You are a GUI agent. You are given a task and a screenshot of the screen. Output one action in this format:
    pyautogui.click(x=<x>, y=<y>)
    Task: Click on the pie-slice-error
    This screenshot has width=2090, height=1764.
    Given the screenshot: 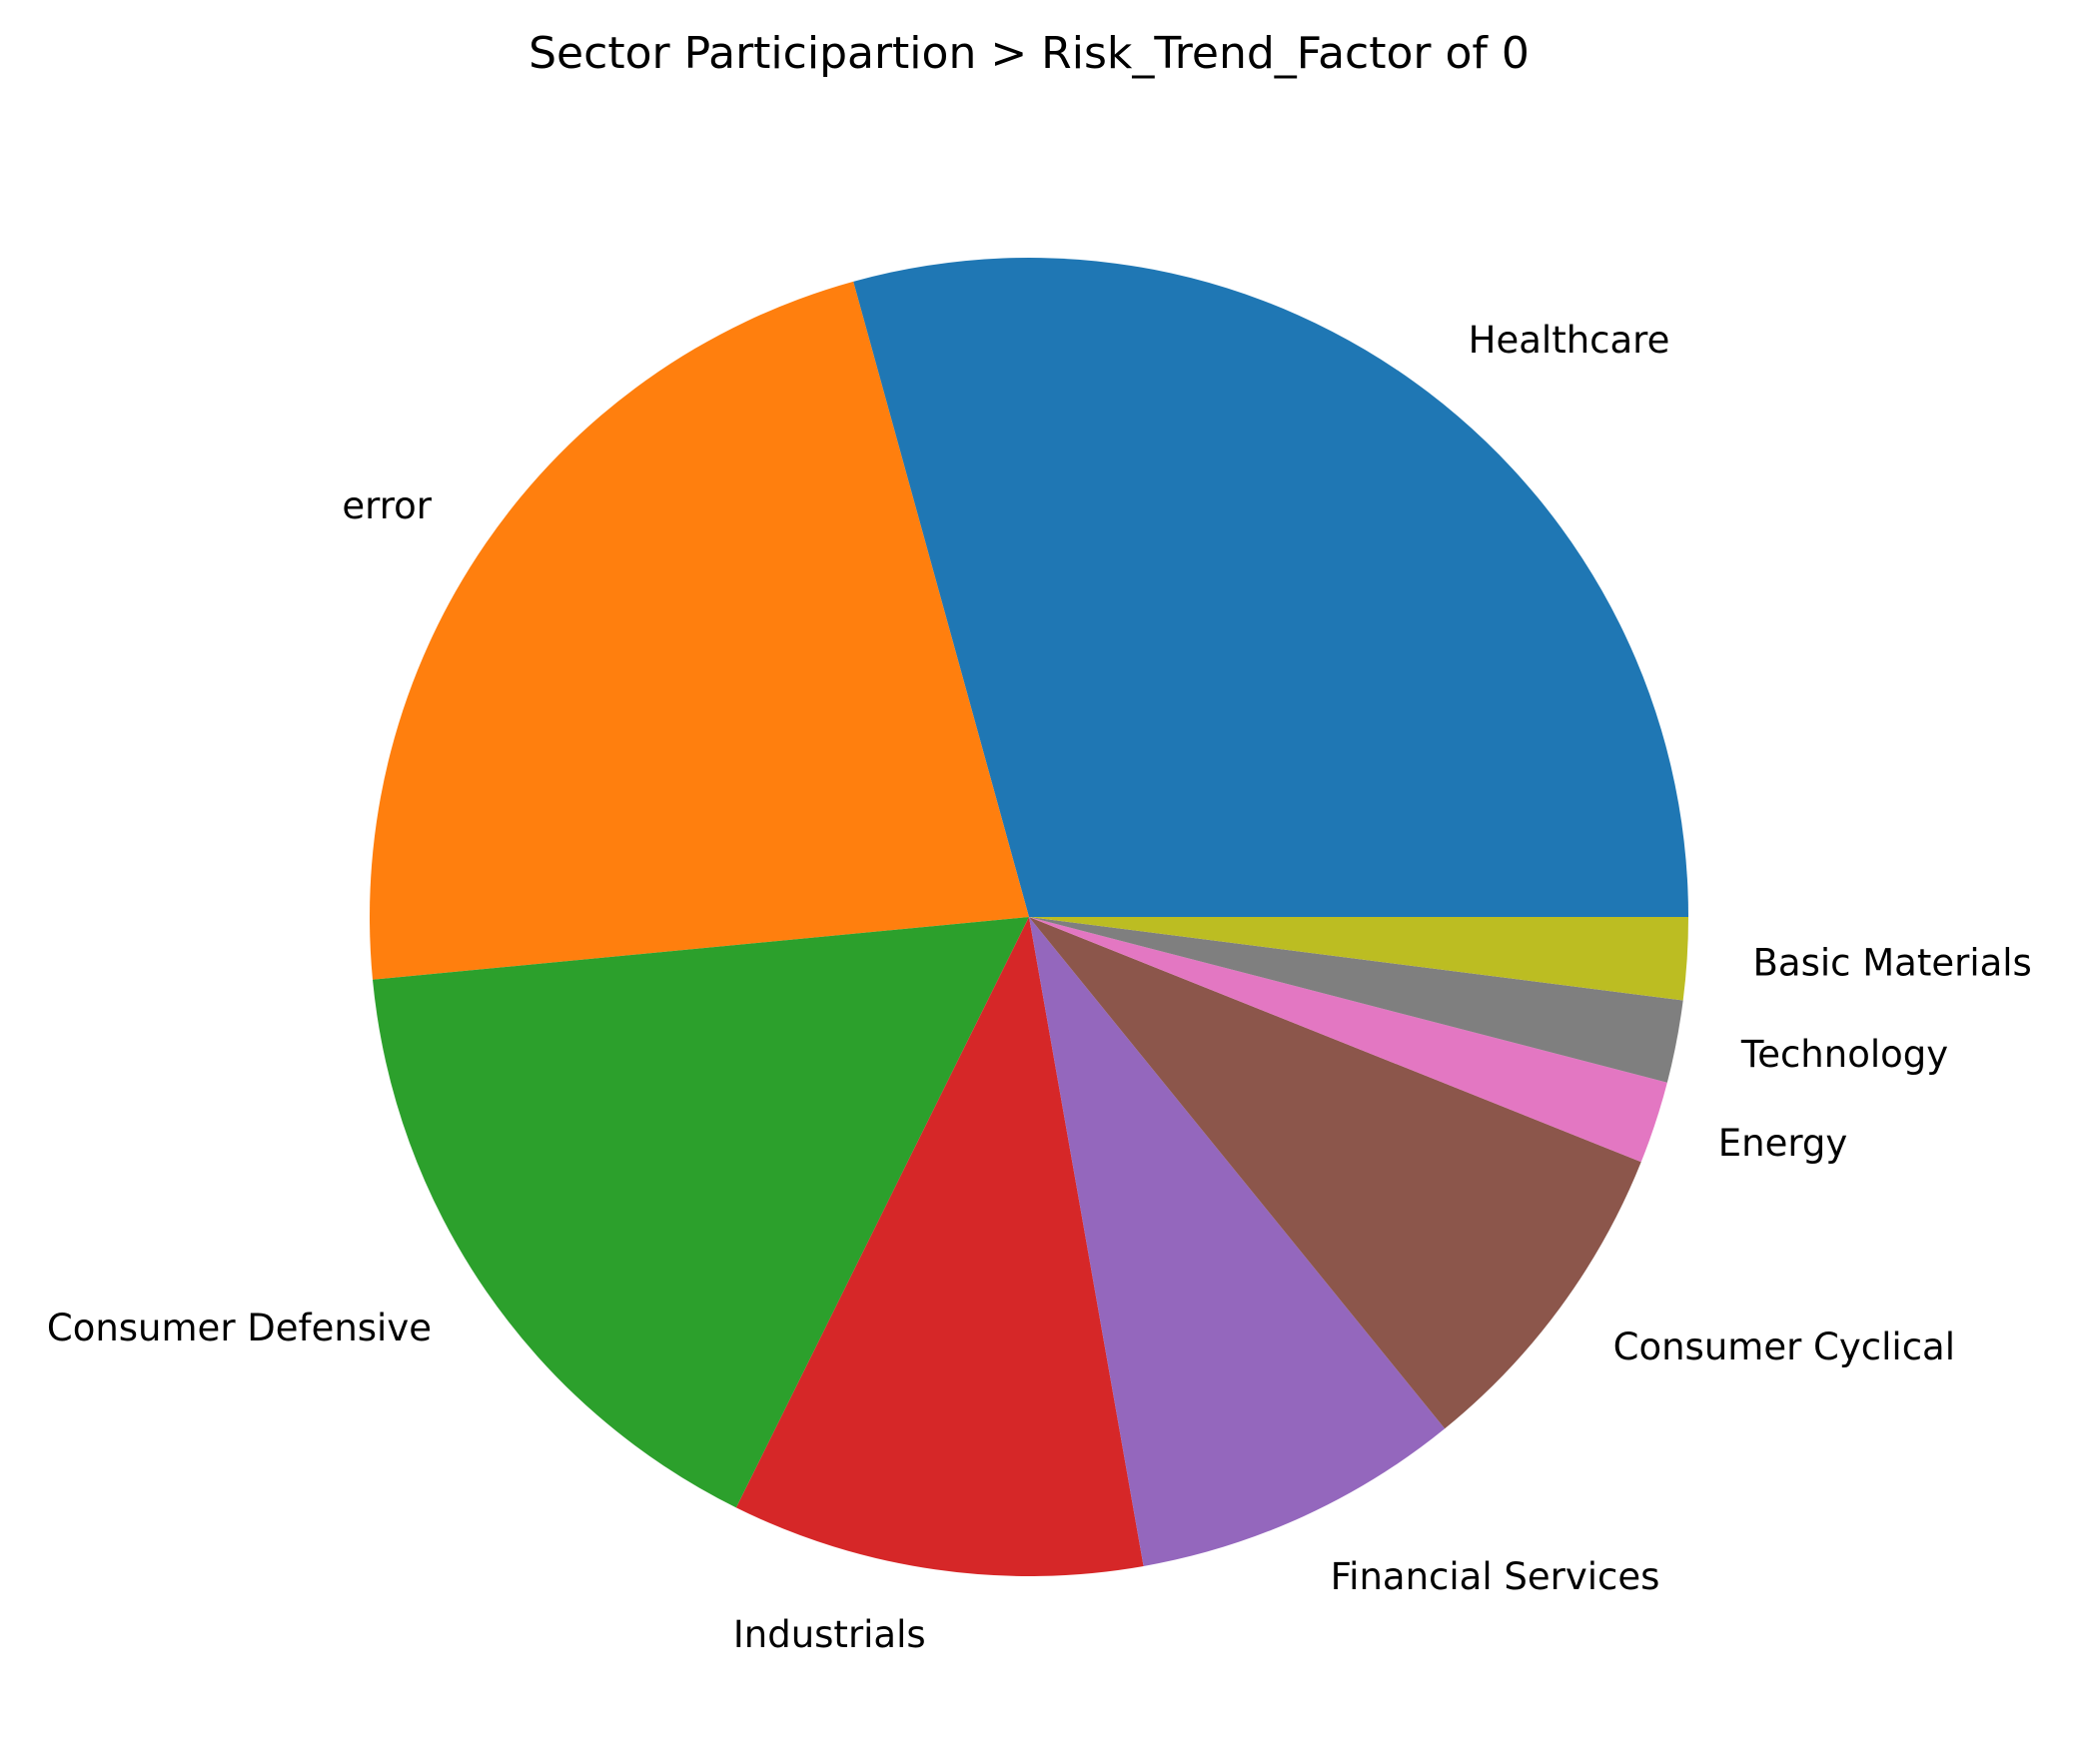 What is the action you would take?
    pyautogui.click(x=699, y=630)
    